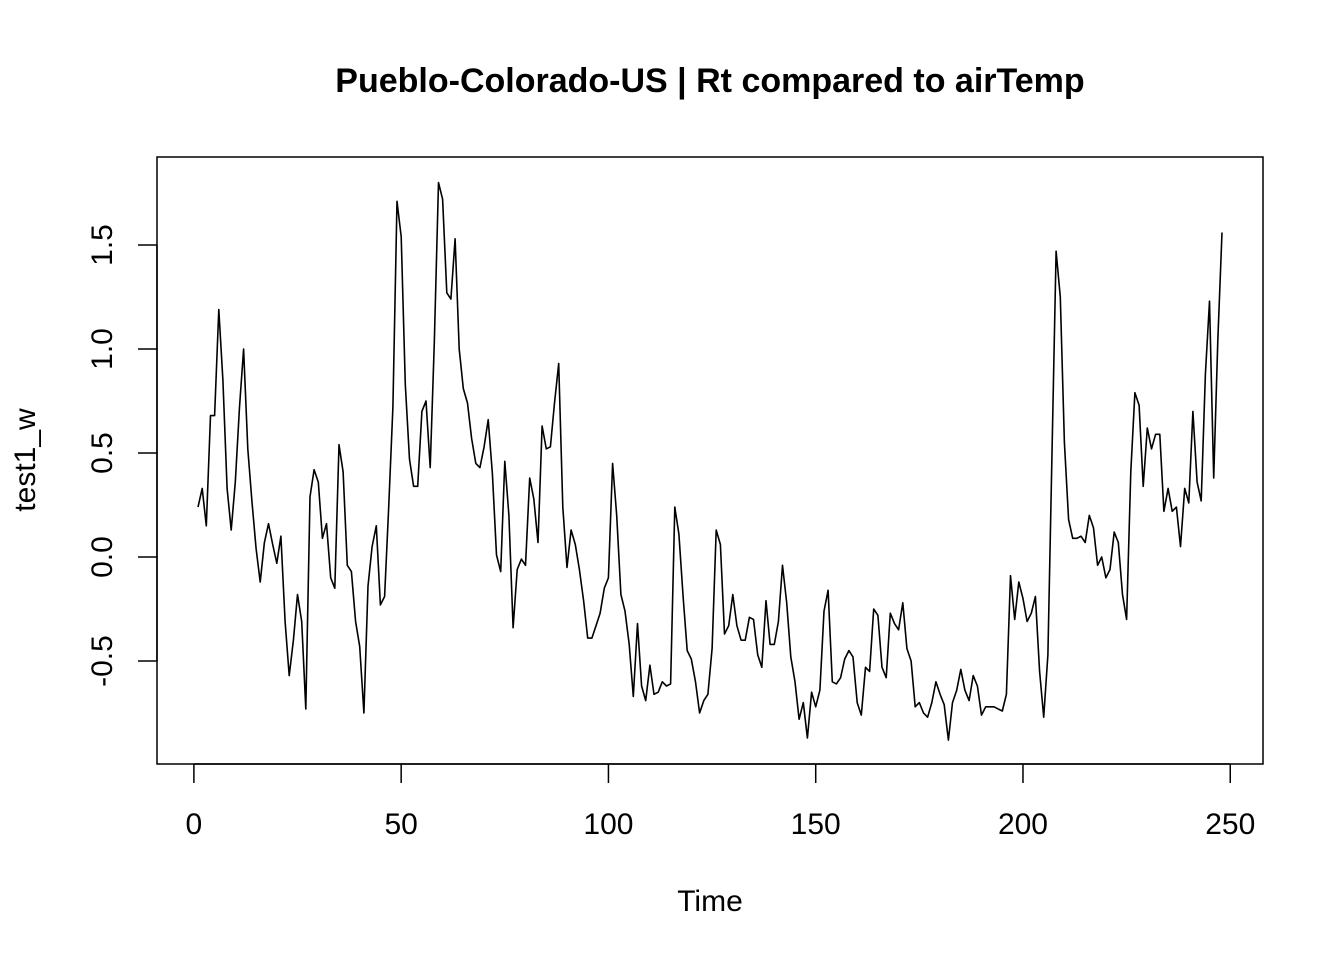 This screenshot has height=960, width=1344. Describe the element at coordinates (122, 455) in the screenshot. I see `y-axis: -0.5 0.0 0.5 1.0 1.5` at that location.